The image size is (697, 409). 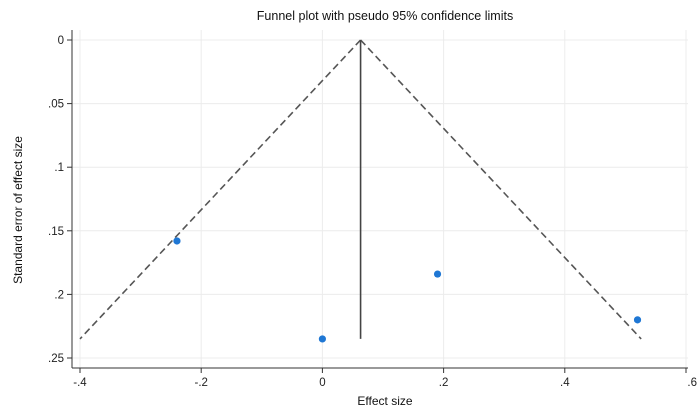 What do you see at coordinates (18, 210) in the screenshot?
I see `y-axis-label: Standard error of effect size` at bounding box center [18, 210].